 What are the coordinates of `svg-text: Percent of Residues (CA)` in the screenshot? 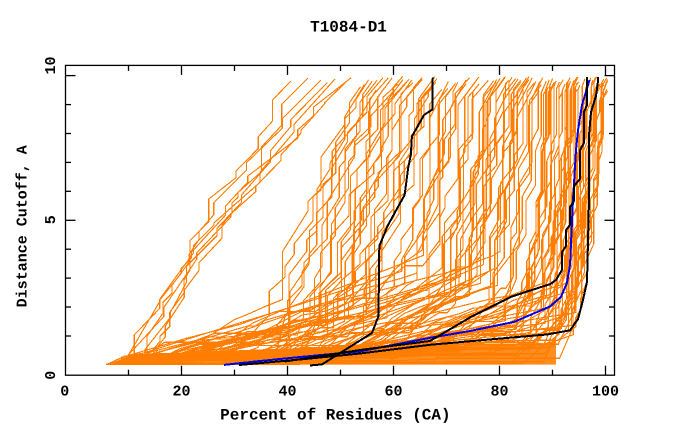 It's located at (335, 416).